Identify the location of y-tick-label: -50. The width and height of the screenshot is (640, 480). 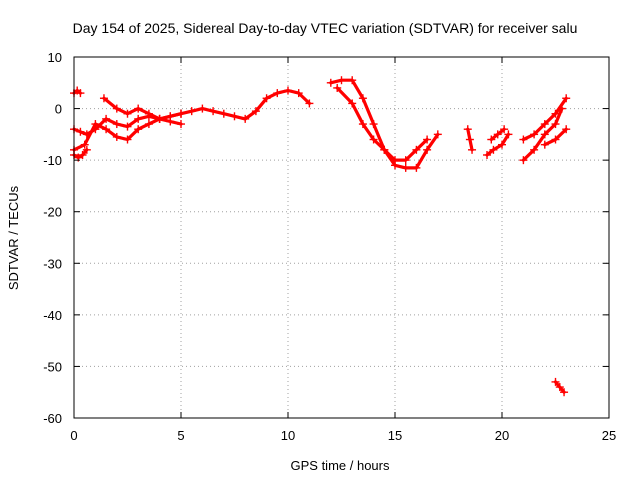
(52, 366).